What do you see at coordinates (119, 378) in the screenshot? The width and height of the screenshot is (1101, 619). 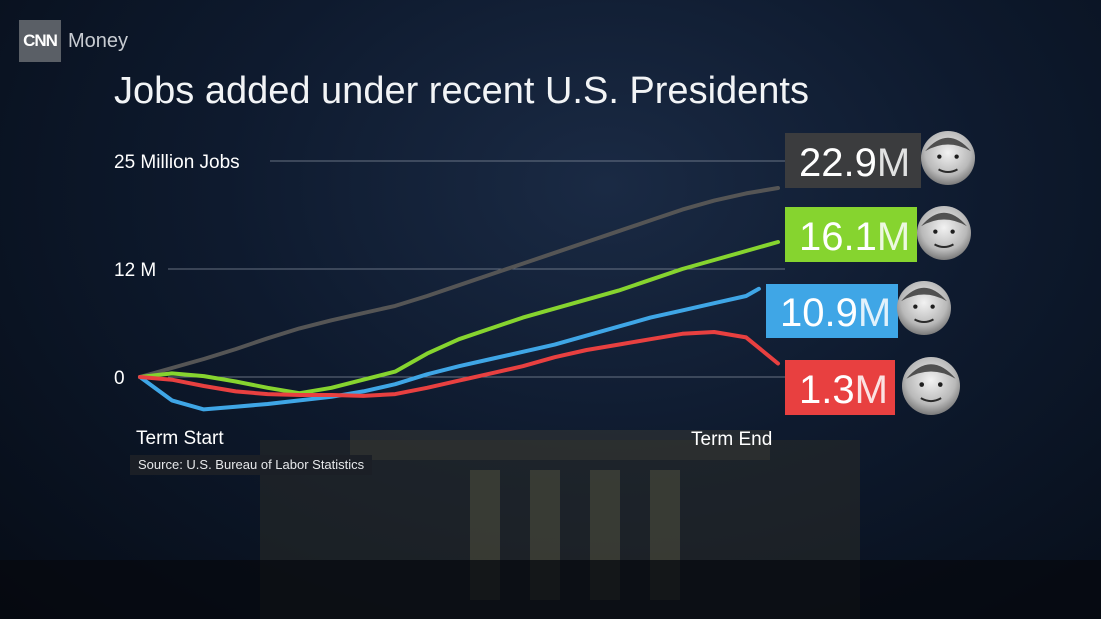 I see `y-tick-label-0: 0` at bounding box center [119, 378].